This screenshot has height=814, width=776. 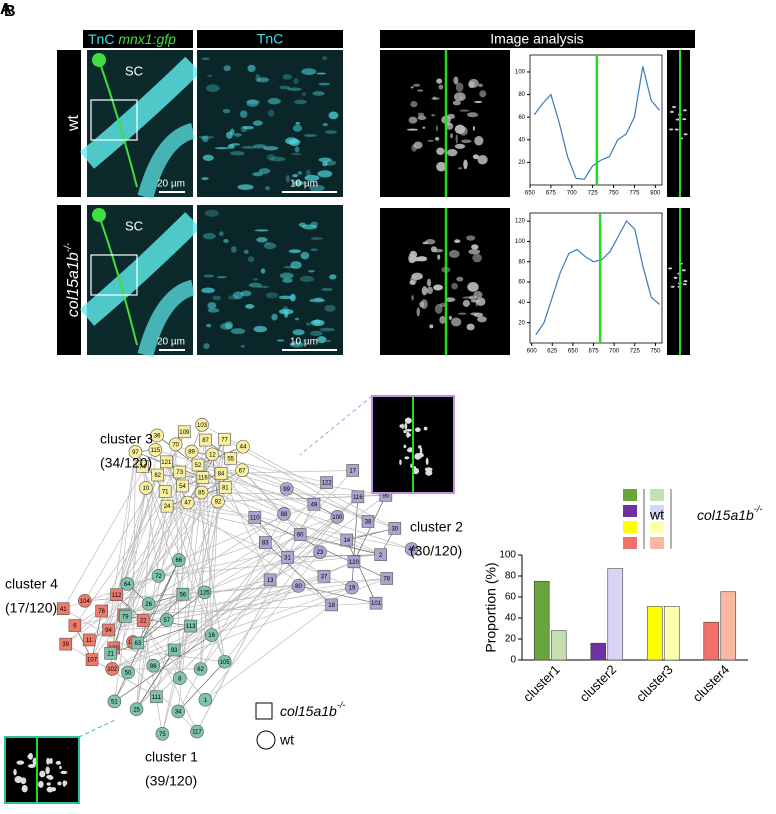 I want to click on node-label: 60, so click(x=300, y=536).